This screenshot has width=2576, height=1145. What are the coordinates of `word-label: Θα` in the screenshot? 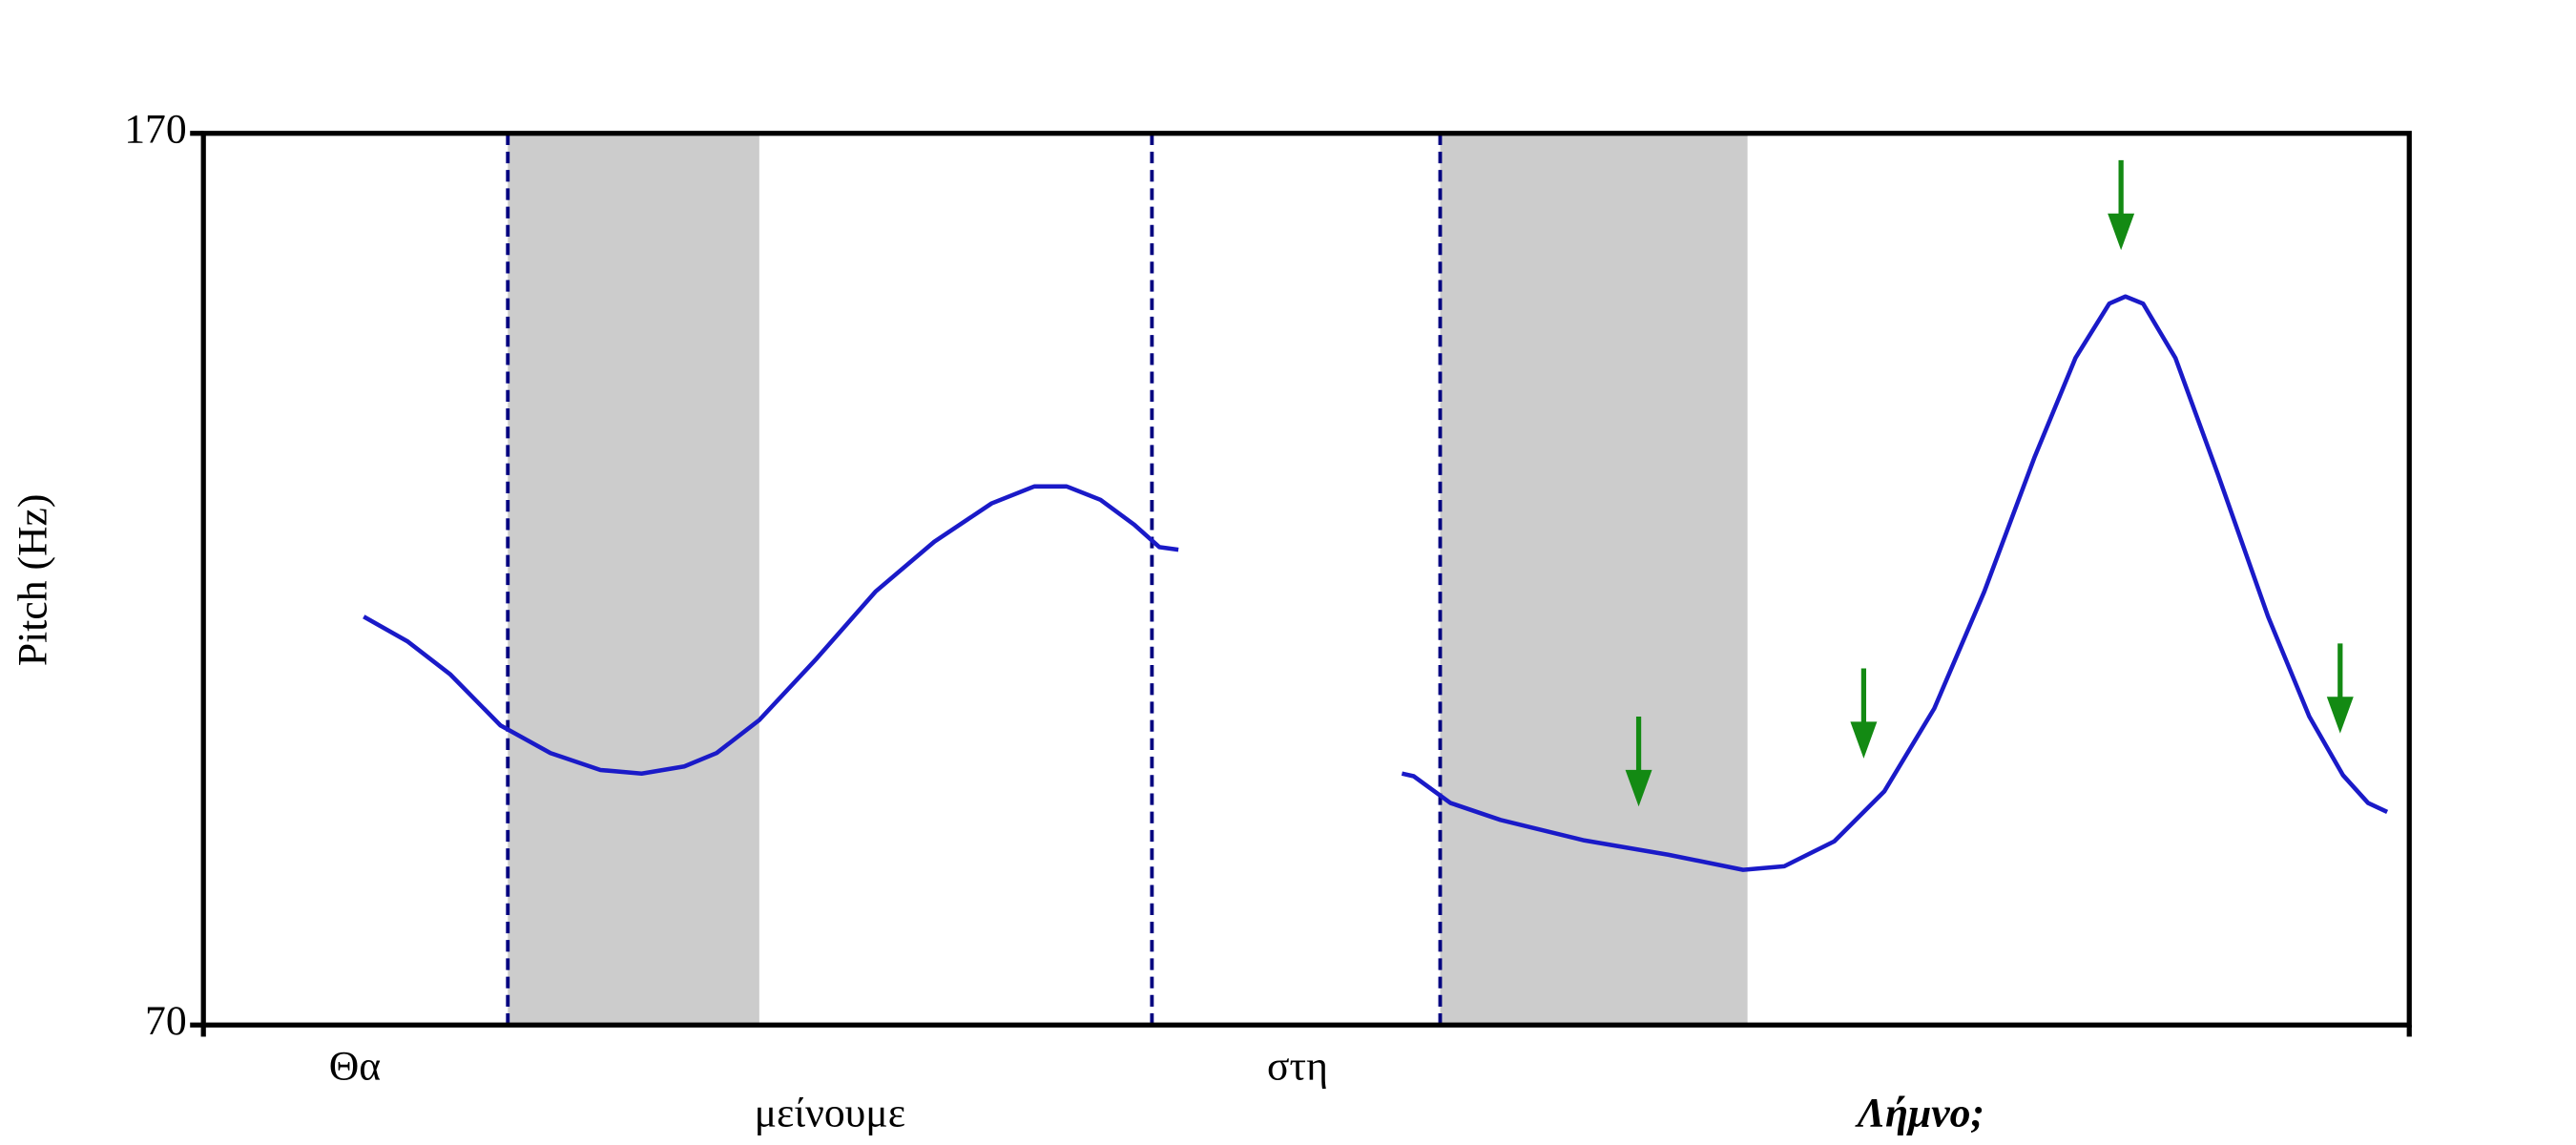 It's located at (355, 1066).